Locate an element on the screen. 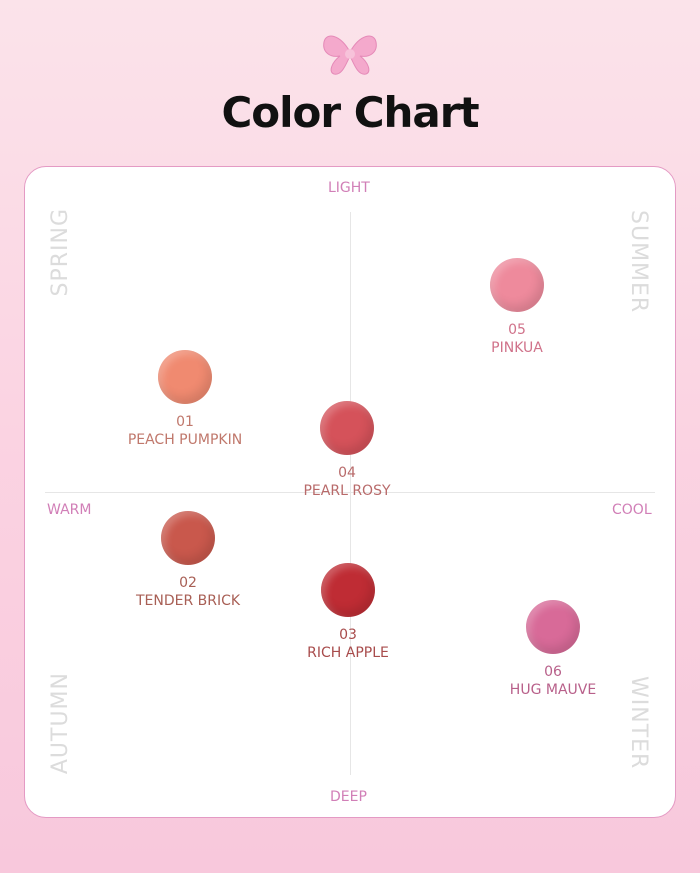  page-title: Color Chart is located at coordinates (350, 112).